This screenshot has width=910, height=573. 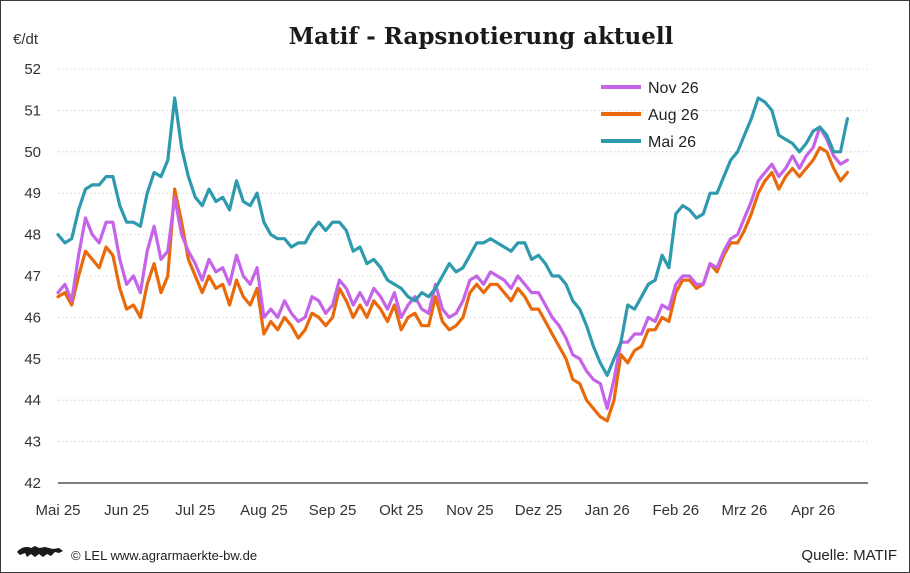 What do you see at coordinates (32, 483) in the screenshot?
I see `y-tick-label: 42` at bounding box center [32, 483].